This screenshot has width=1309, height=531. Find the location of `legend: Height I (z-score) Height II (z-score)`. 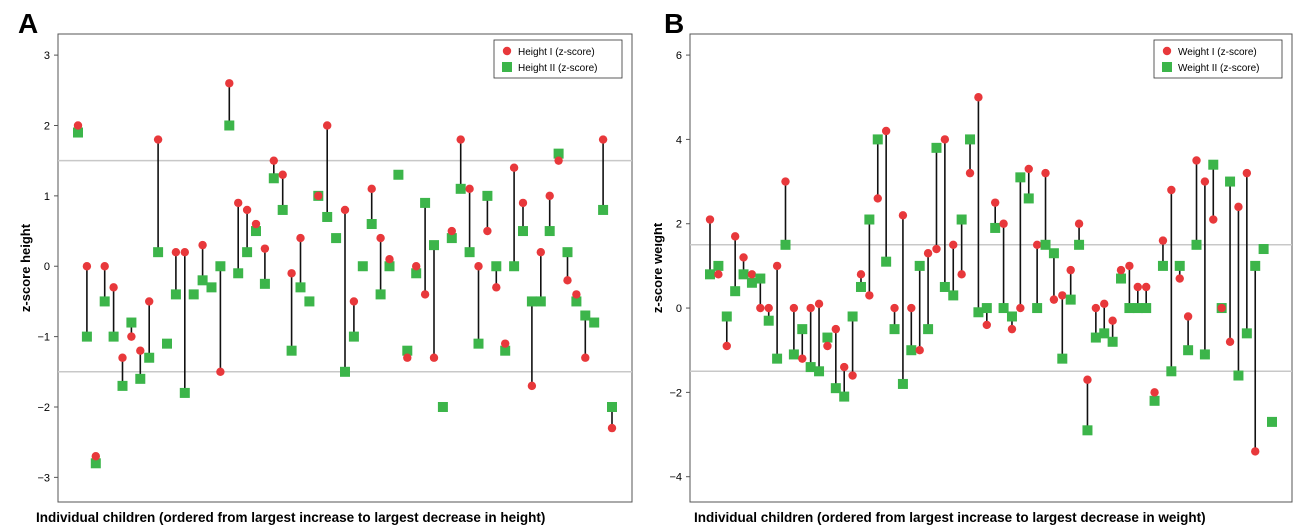

legend: Height I (z-score) Height II (z-score) is located at coordinates (558, 59).